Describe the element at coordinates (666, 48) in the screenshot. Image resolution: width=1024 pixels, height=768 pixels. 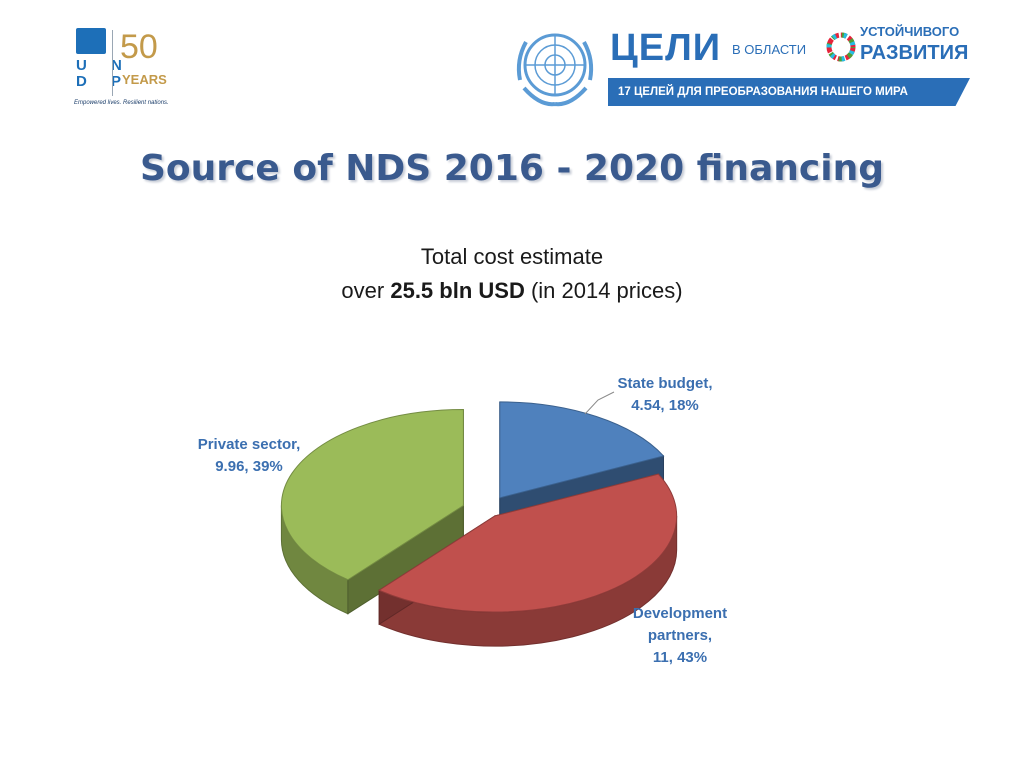
I see `sdg-goals-text: ЦЕЛИ` at that location.